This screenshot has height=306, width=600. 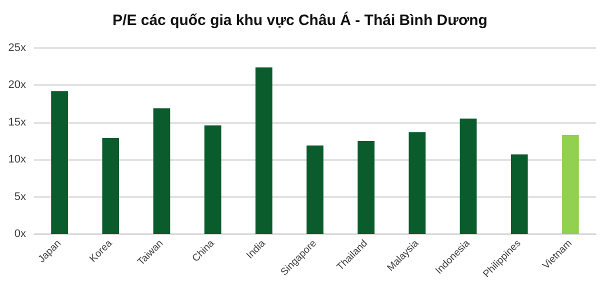 I want to click on chart-title: P/E các quốc gia khu vực Châu Á - Thái Bình Dương, so click(x=300, y=20).